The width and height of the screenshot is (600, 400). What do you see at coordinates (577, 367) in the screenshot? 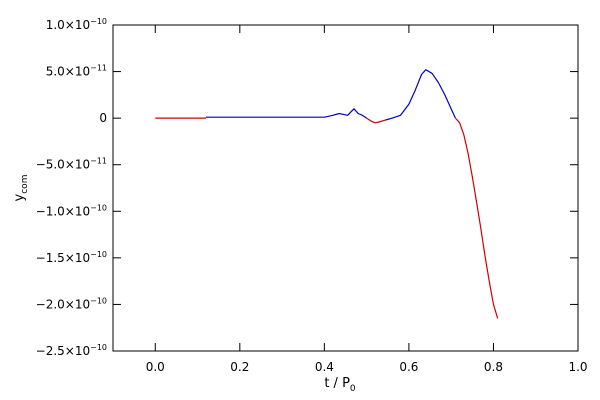
I see `x-tick-label: 1.0` at bounding box center [577, 367].